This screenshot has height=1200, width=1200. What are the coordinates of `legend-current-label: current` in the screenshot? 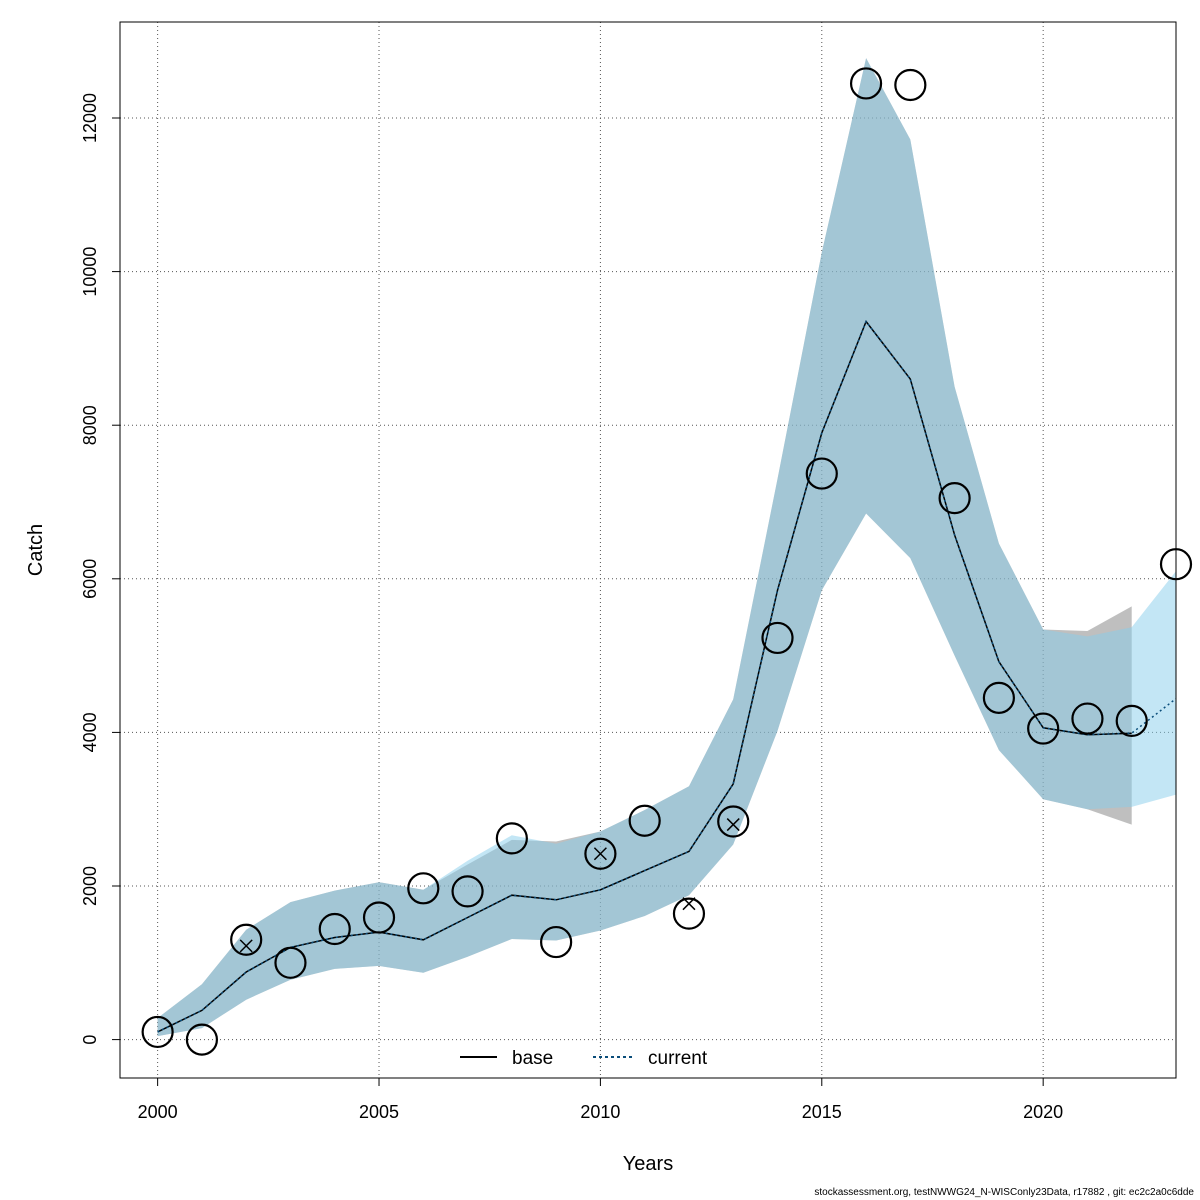 It's located at (678, 1058).